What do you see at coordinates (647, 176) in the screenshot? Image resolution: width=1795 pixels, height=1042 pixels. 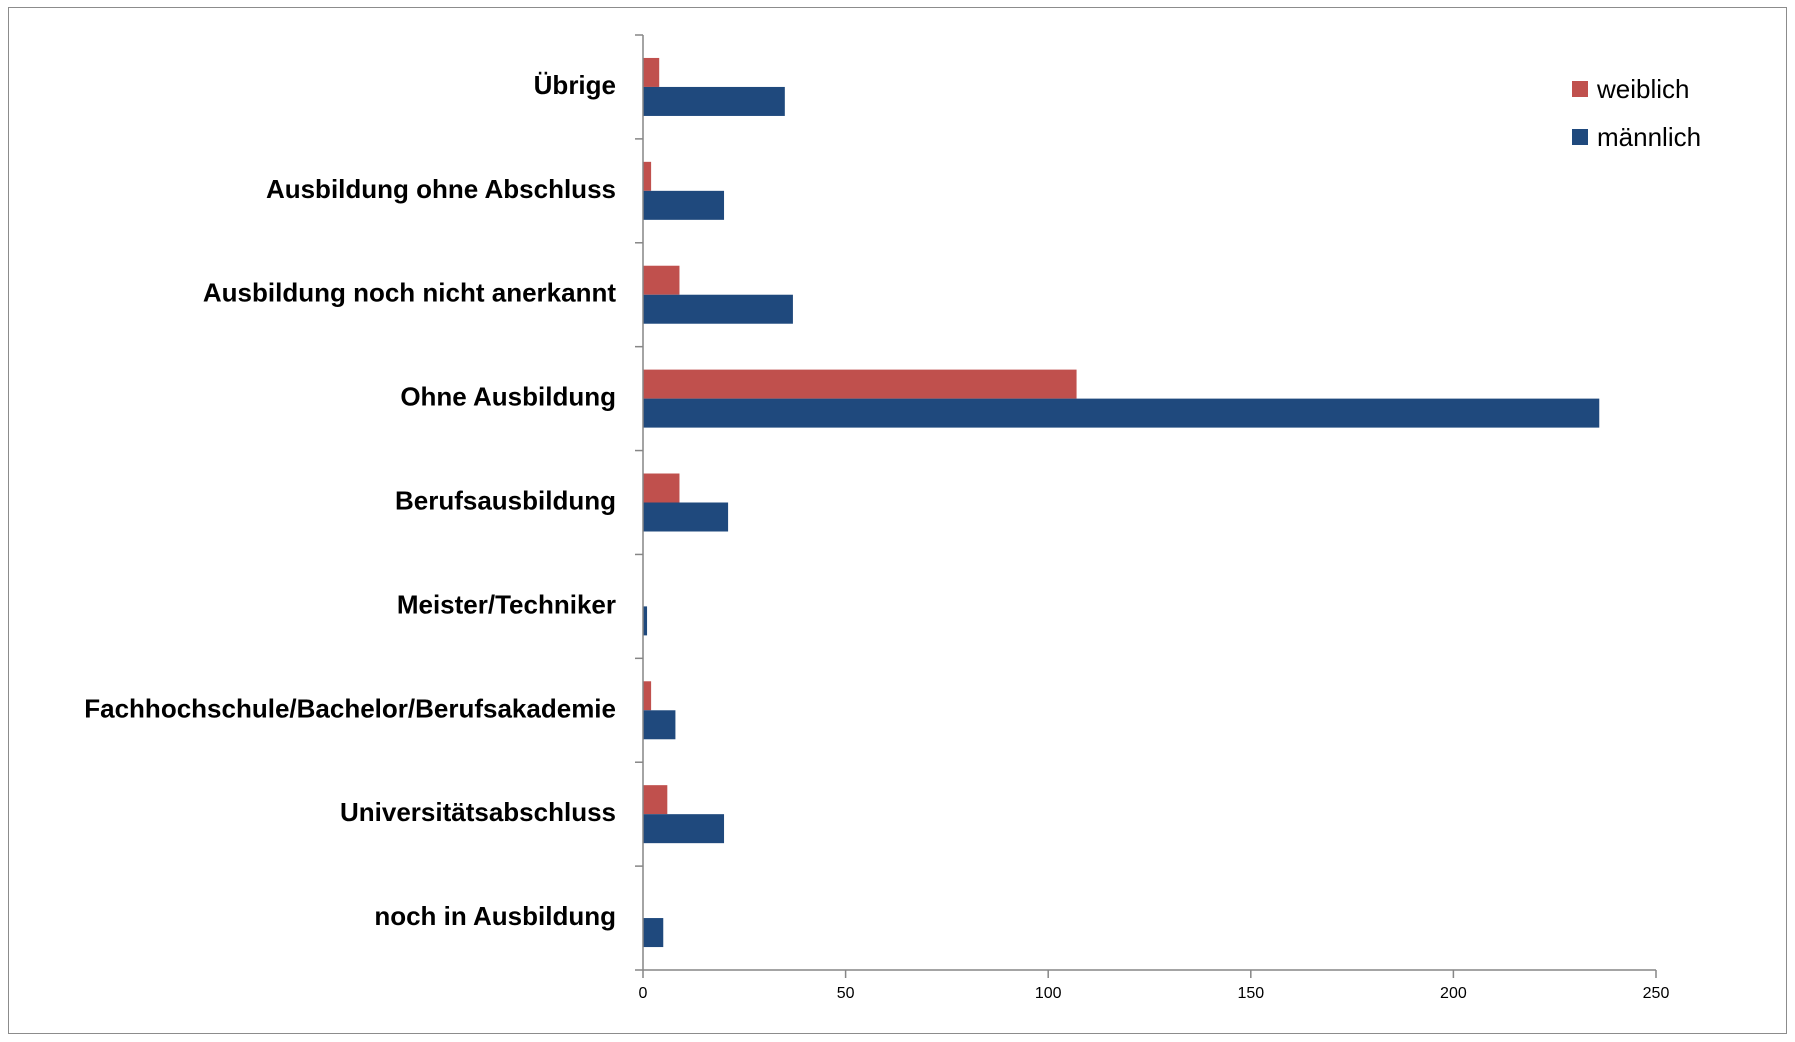 I see `bar-weiblich-ausbildung-ohne-abschluss` at bounding box center [647, 176].